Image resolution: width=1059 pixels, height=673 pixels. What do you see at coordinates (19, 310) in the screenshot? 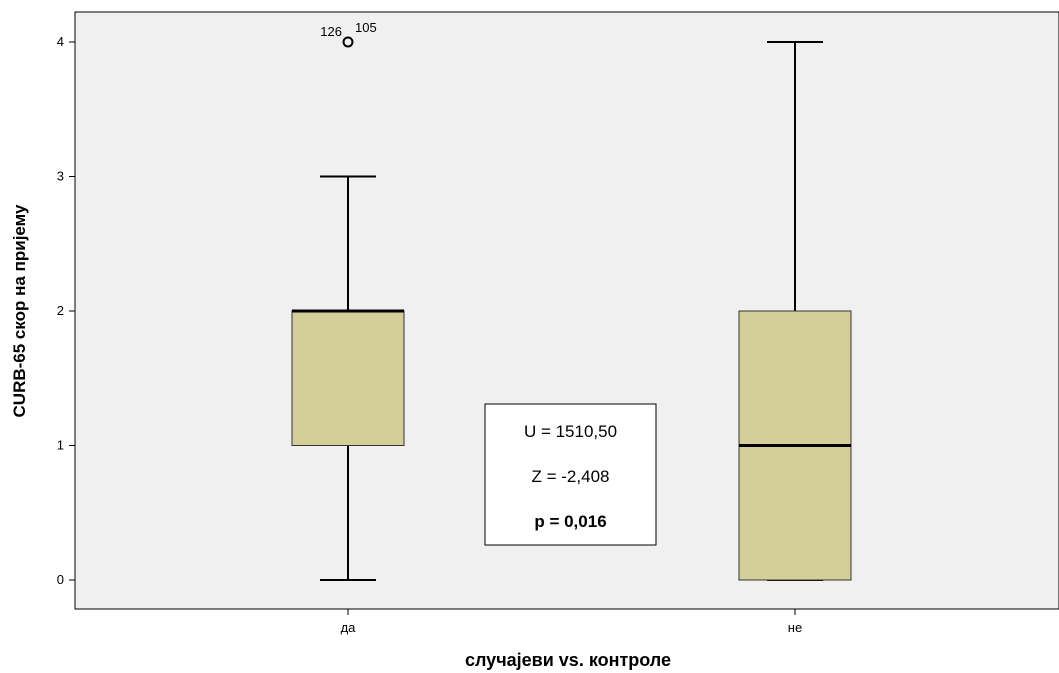
I see `y-axis-label: CURB-65 скор на пријему` at bounding box center [19, 310].